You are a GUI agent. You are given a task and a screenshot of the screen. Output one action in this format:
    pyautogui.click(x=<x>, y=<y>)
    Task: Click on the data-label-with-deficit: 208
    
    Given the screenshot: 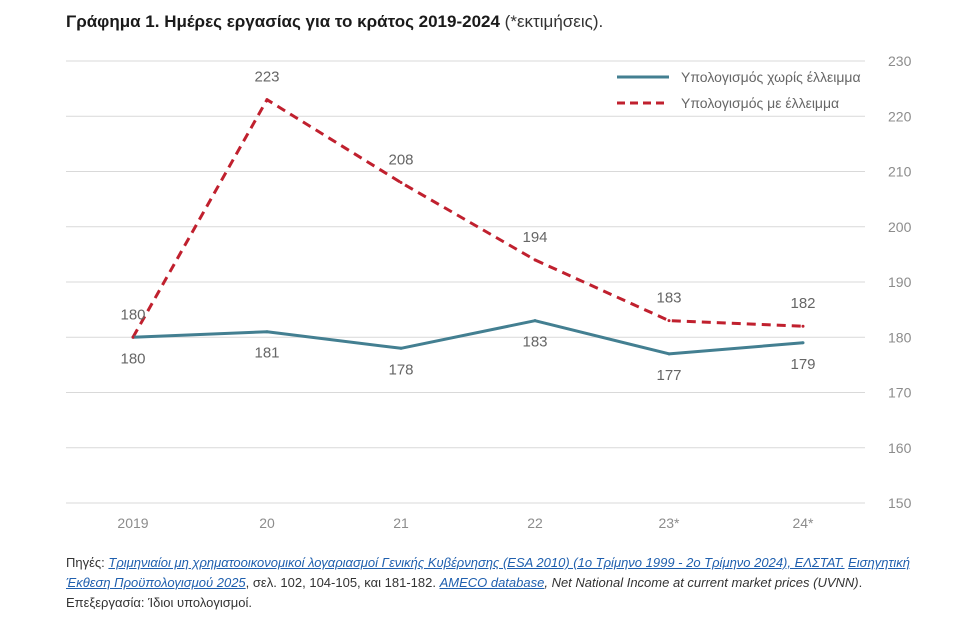 What is the action you would take?
    pyautogui.click(x=400, y=160)
    